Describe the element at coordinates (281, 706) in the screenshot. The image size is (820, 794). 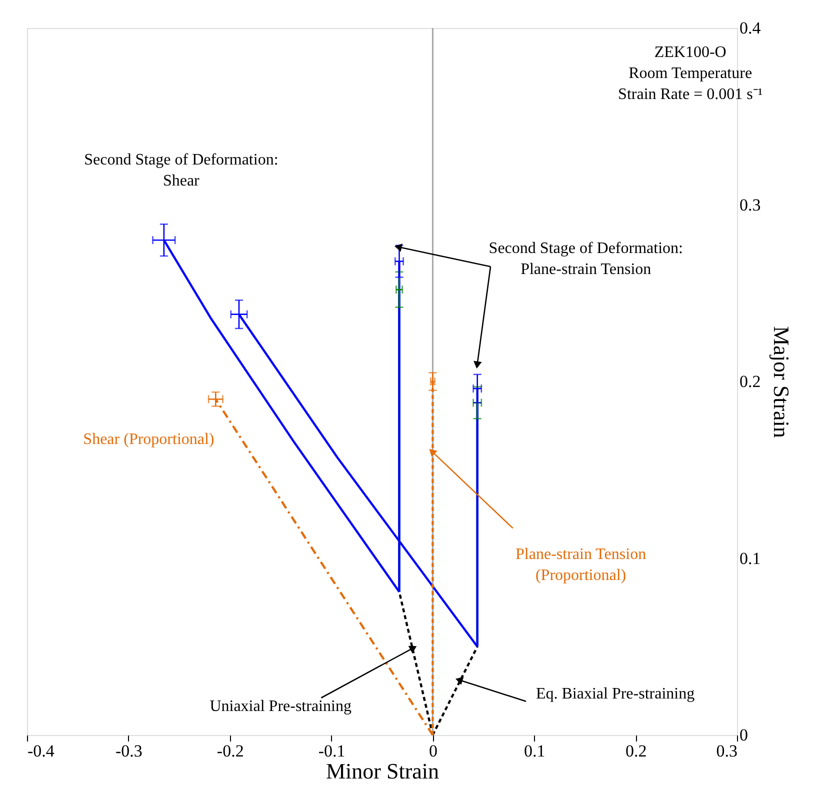
I see `annotation: Uniaxial Pre-straining` at that location.